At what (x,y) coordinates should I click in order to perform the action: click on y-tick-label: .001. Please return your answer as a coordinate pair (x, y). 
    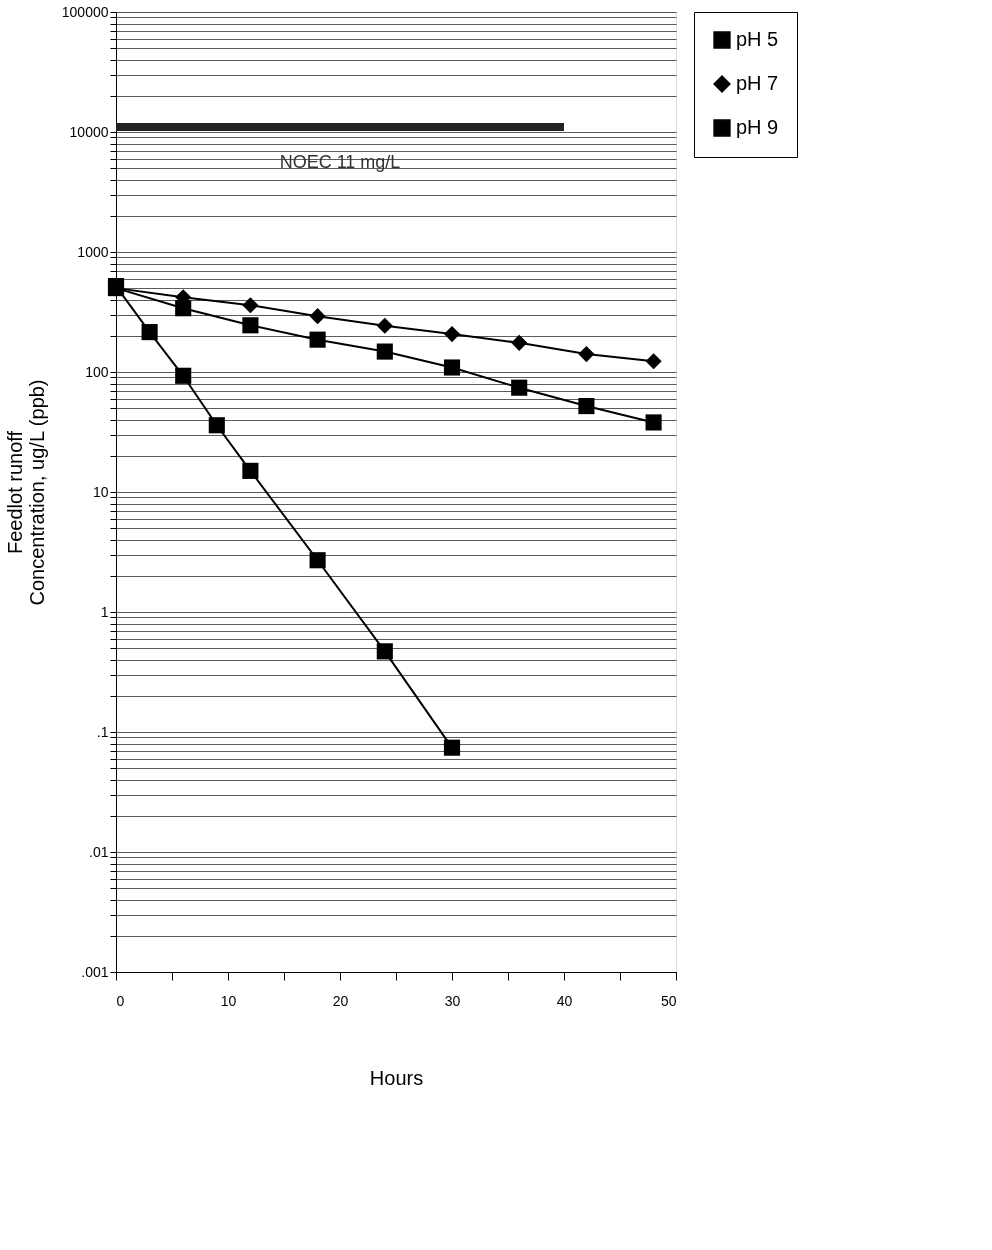
    Looking at the image, I should click on (95, 971).